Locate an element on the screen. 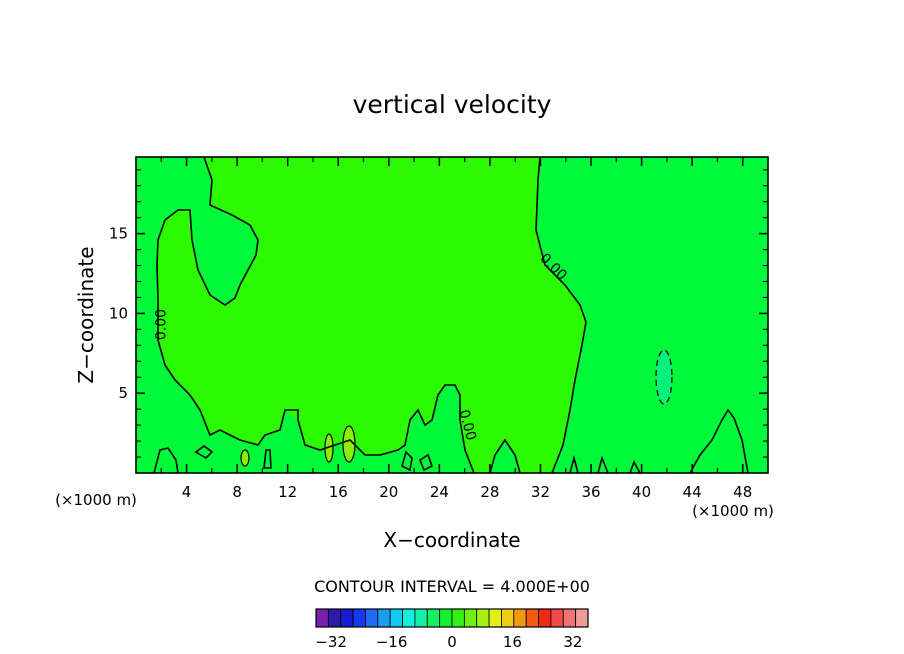 The width and height of the screenshot is (904, 654). x-tick-label: 16 is located at coordinates (338, 492).